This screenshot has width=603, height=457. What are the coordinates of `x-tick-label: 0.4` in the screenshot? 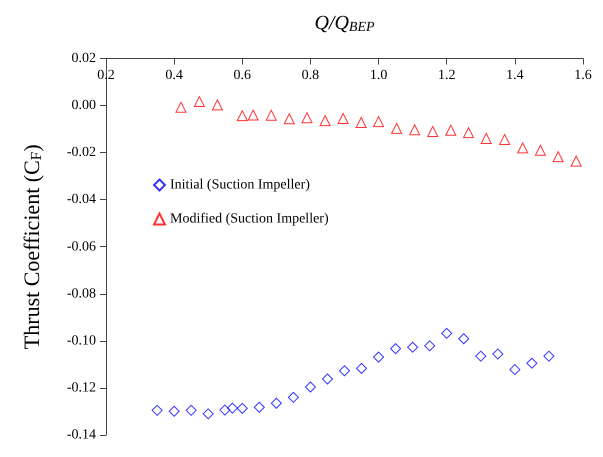 It's located at (174, 75).